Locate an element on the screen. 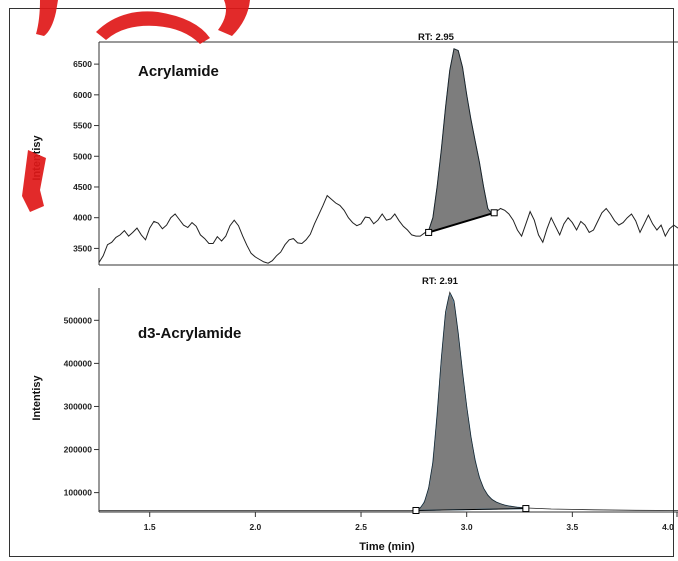 This screenshot has height=561, width=678. y-axis-ticks: 100000 200000 300000 400000 500000 is located at coordinates (81, 406).